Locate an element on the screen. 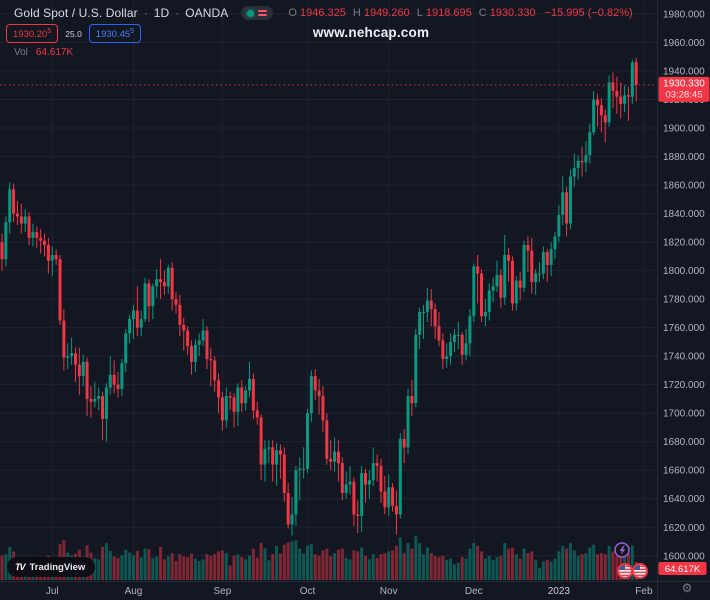 Image resolution: width=710 pixels, height=600 pixels. axis-settings-gear-icon: ⚙ is located at coordinates (687, 588).